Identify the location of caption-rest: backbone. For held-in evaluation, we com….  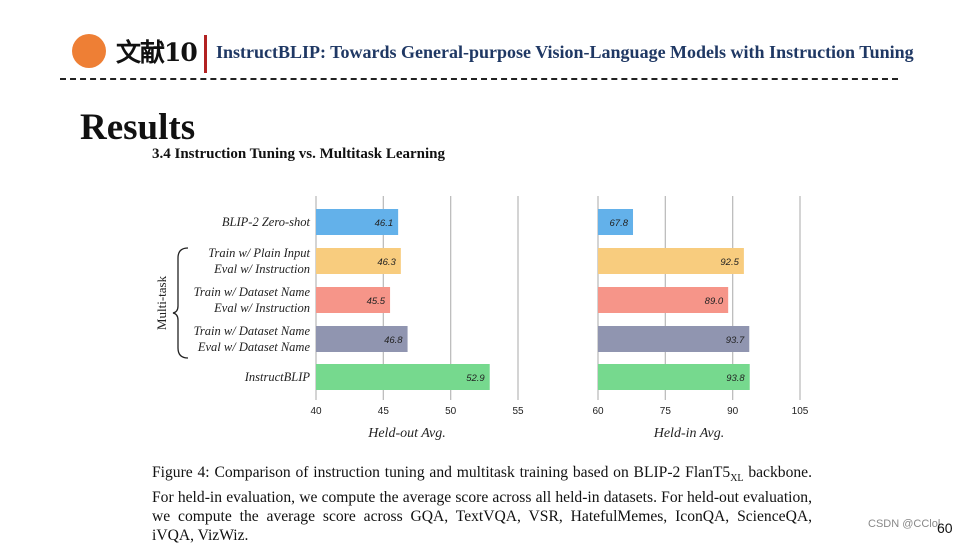
(482, 504).